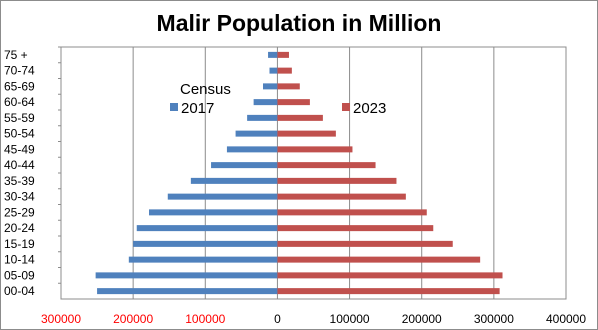 This screenshot has width=598, height=330. Describe the element at coordinates (566, 319) in the screenshot. I see `x-tick-label: 400000` at that location.